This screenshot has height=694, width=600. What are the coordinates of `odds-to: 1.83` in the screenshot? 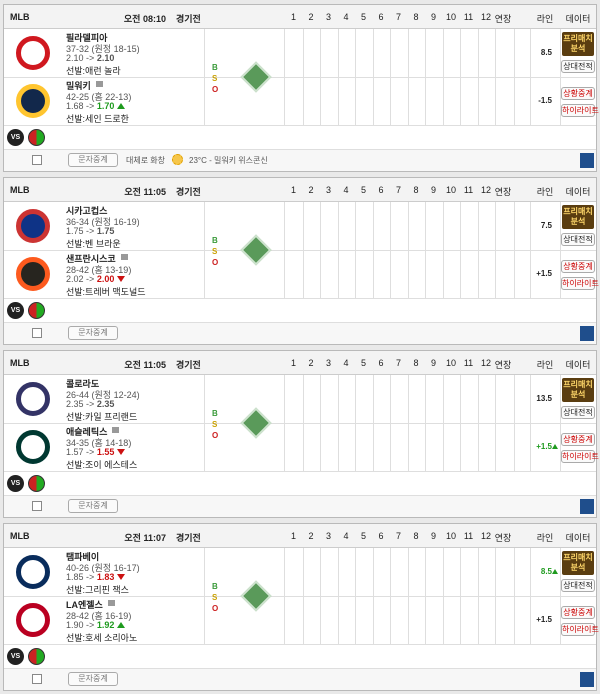 It's located at (105, 577).